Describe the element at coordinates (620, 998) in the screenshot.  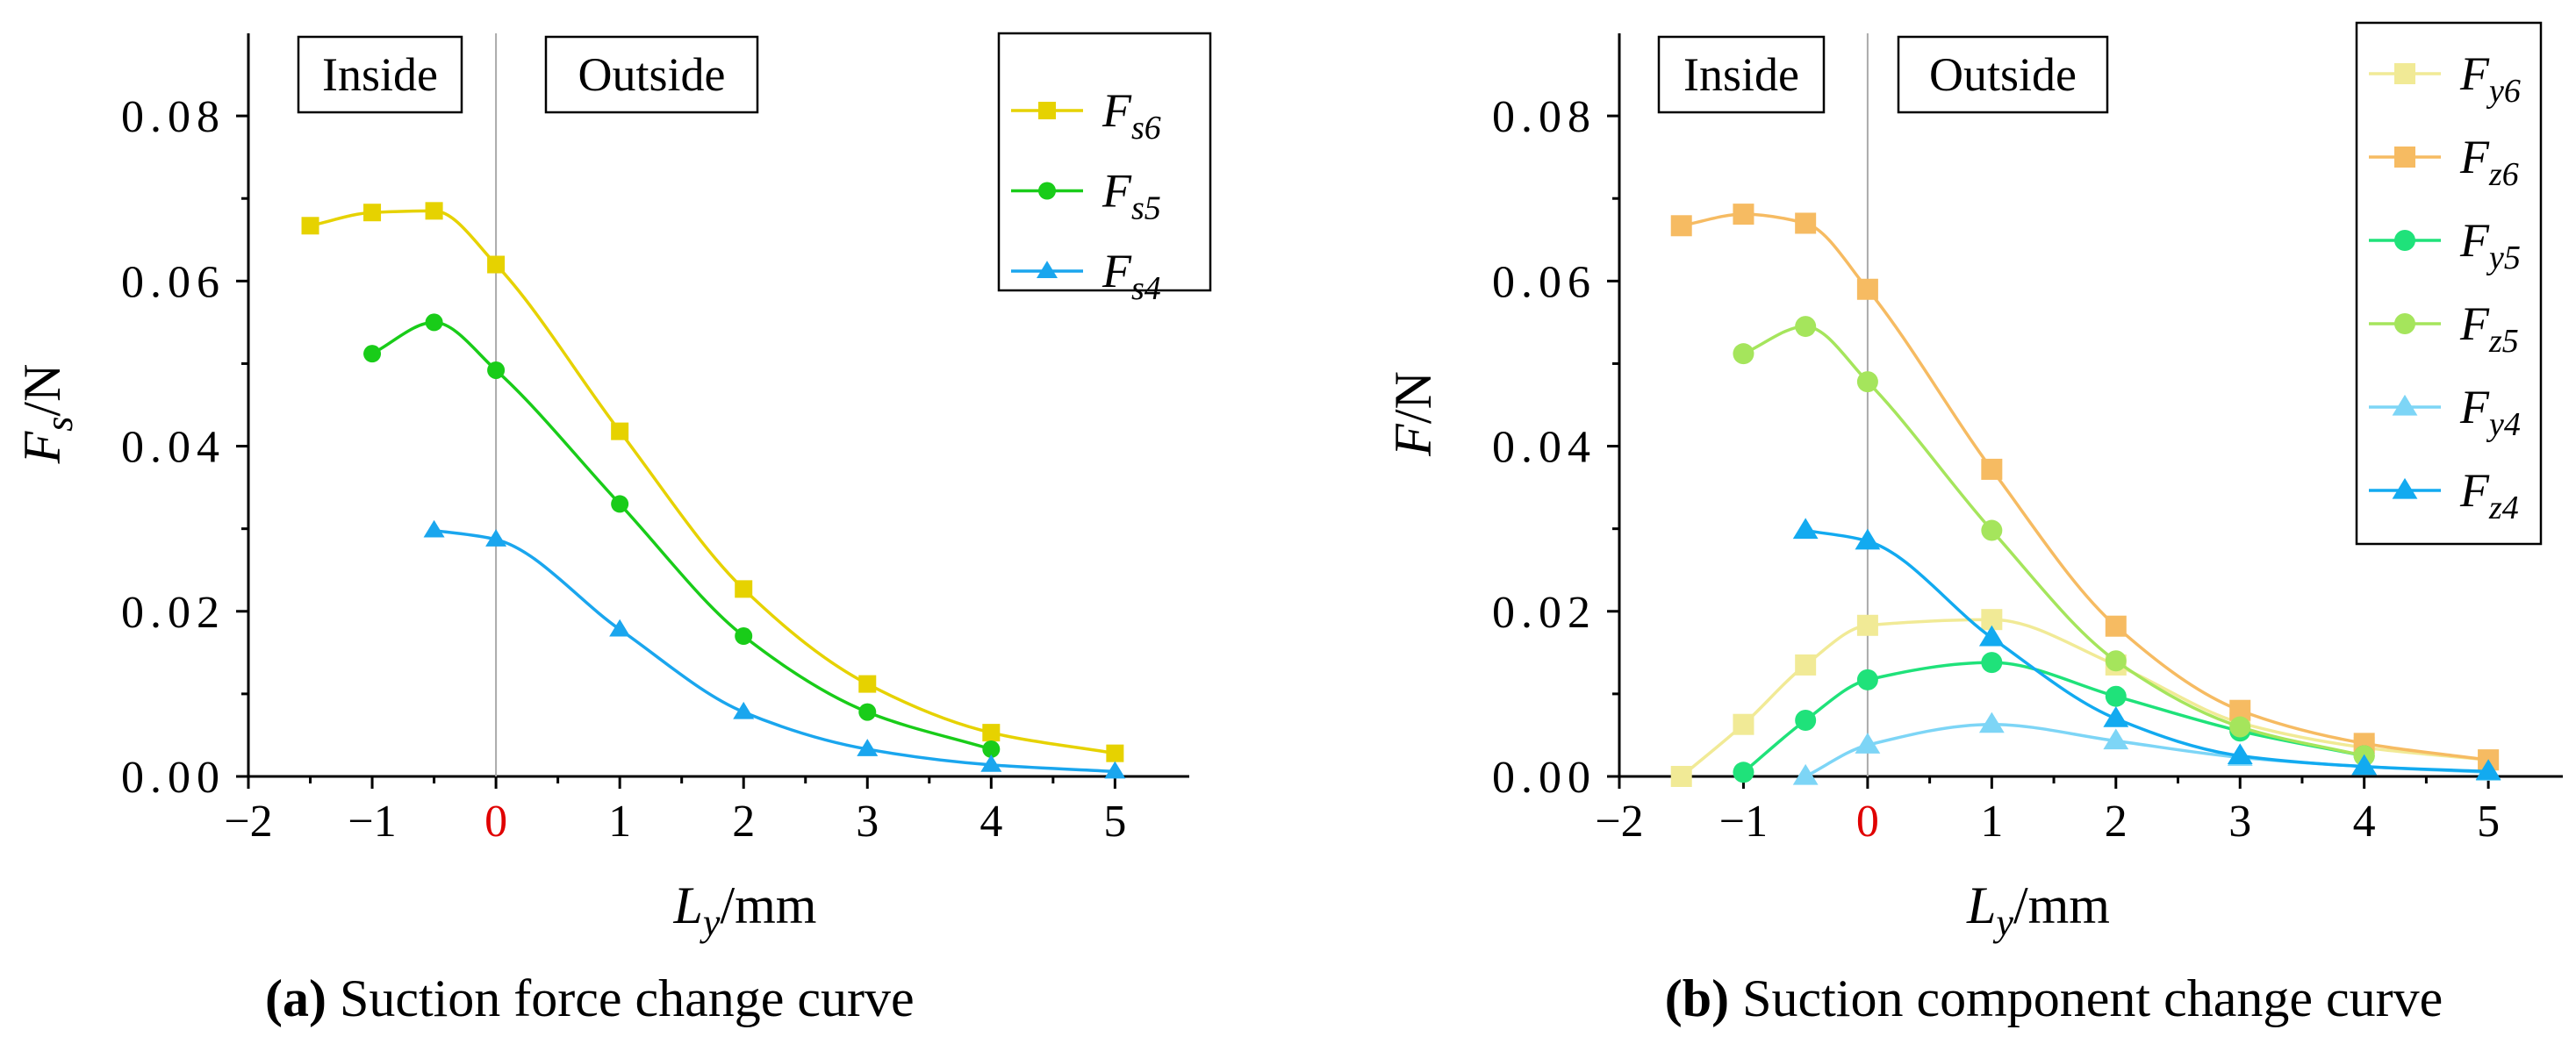
I see `panel-caption-text: Suction force change curve` at that location.